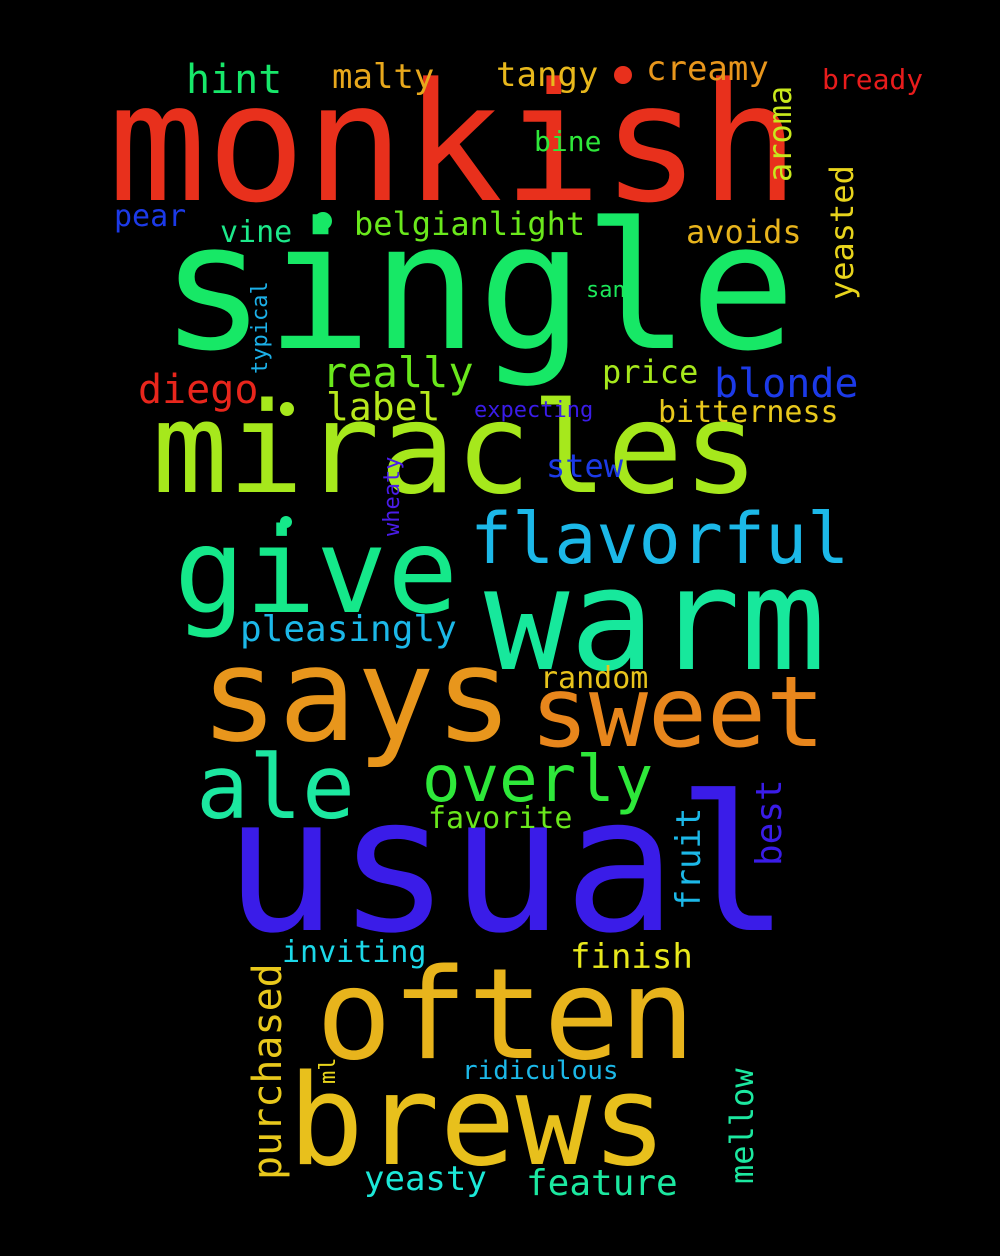 This screenshot has width=1000, height=1256. I want to click on word-yeasted: yeasted, so click(842, 232).